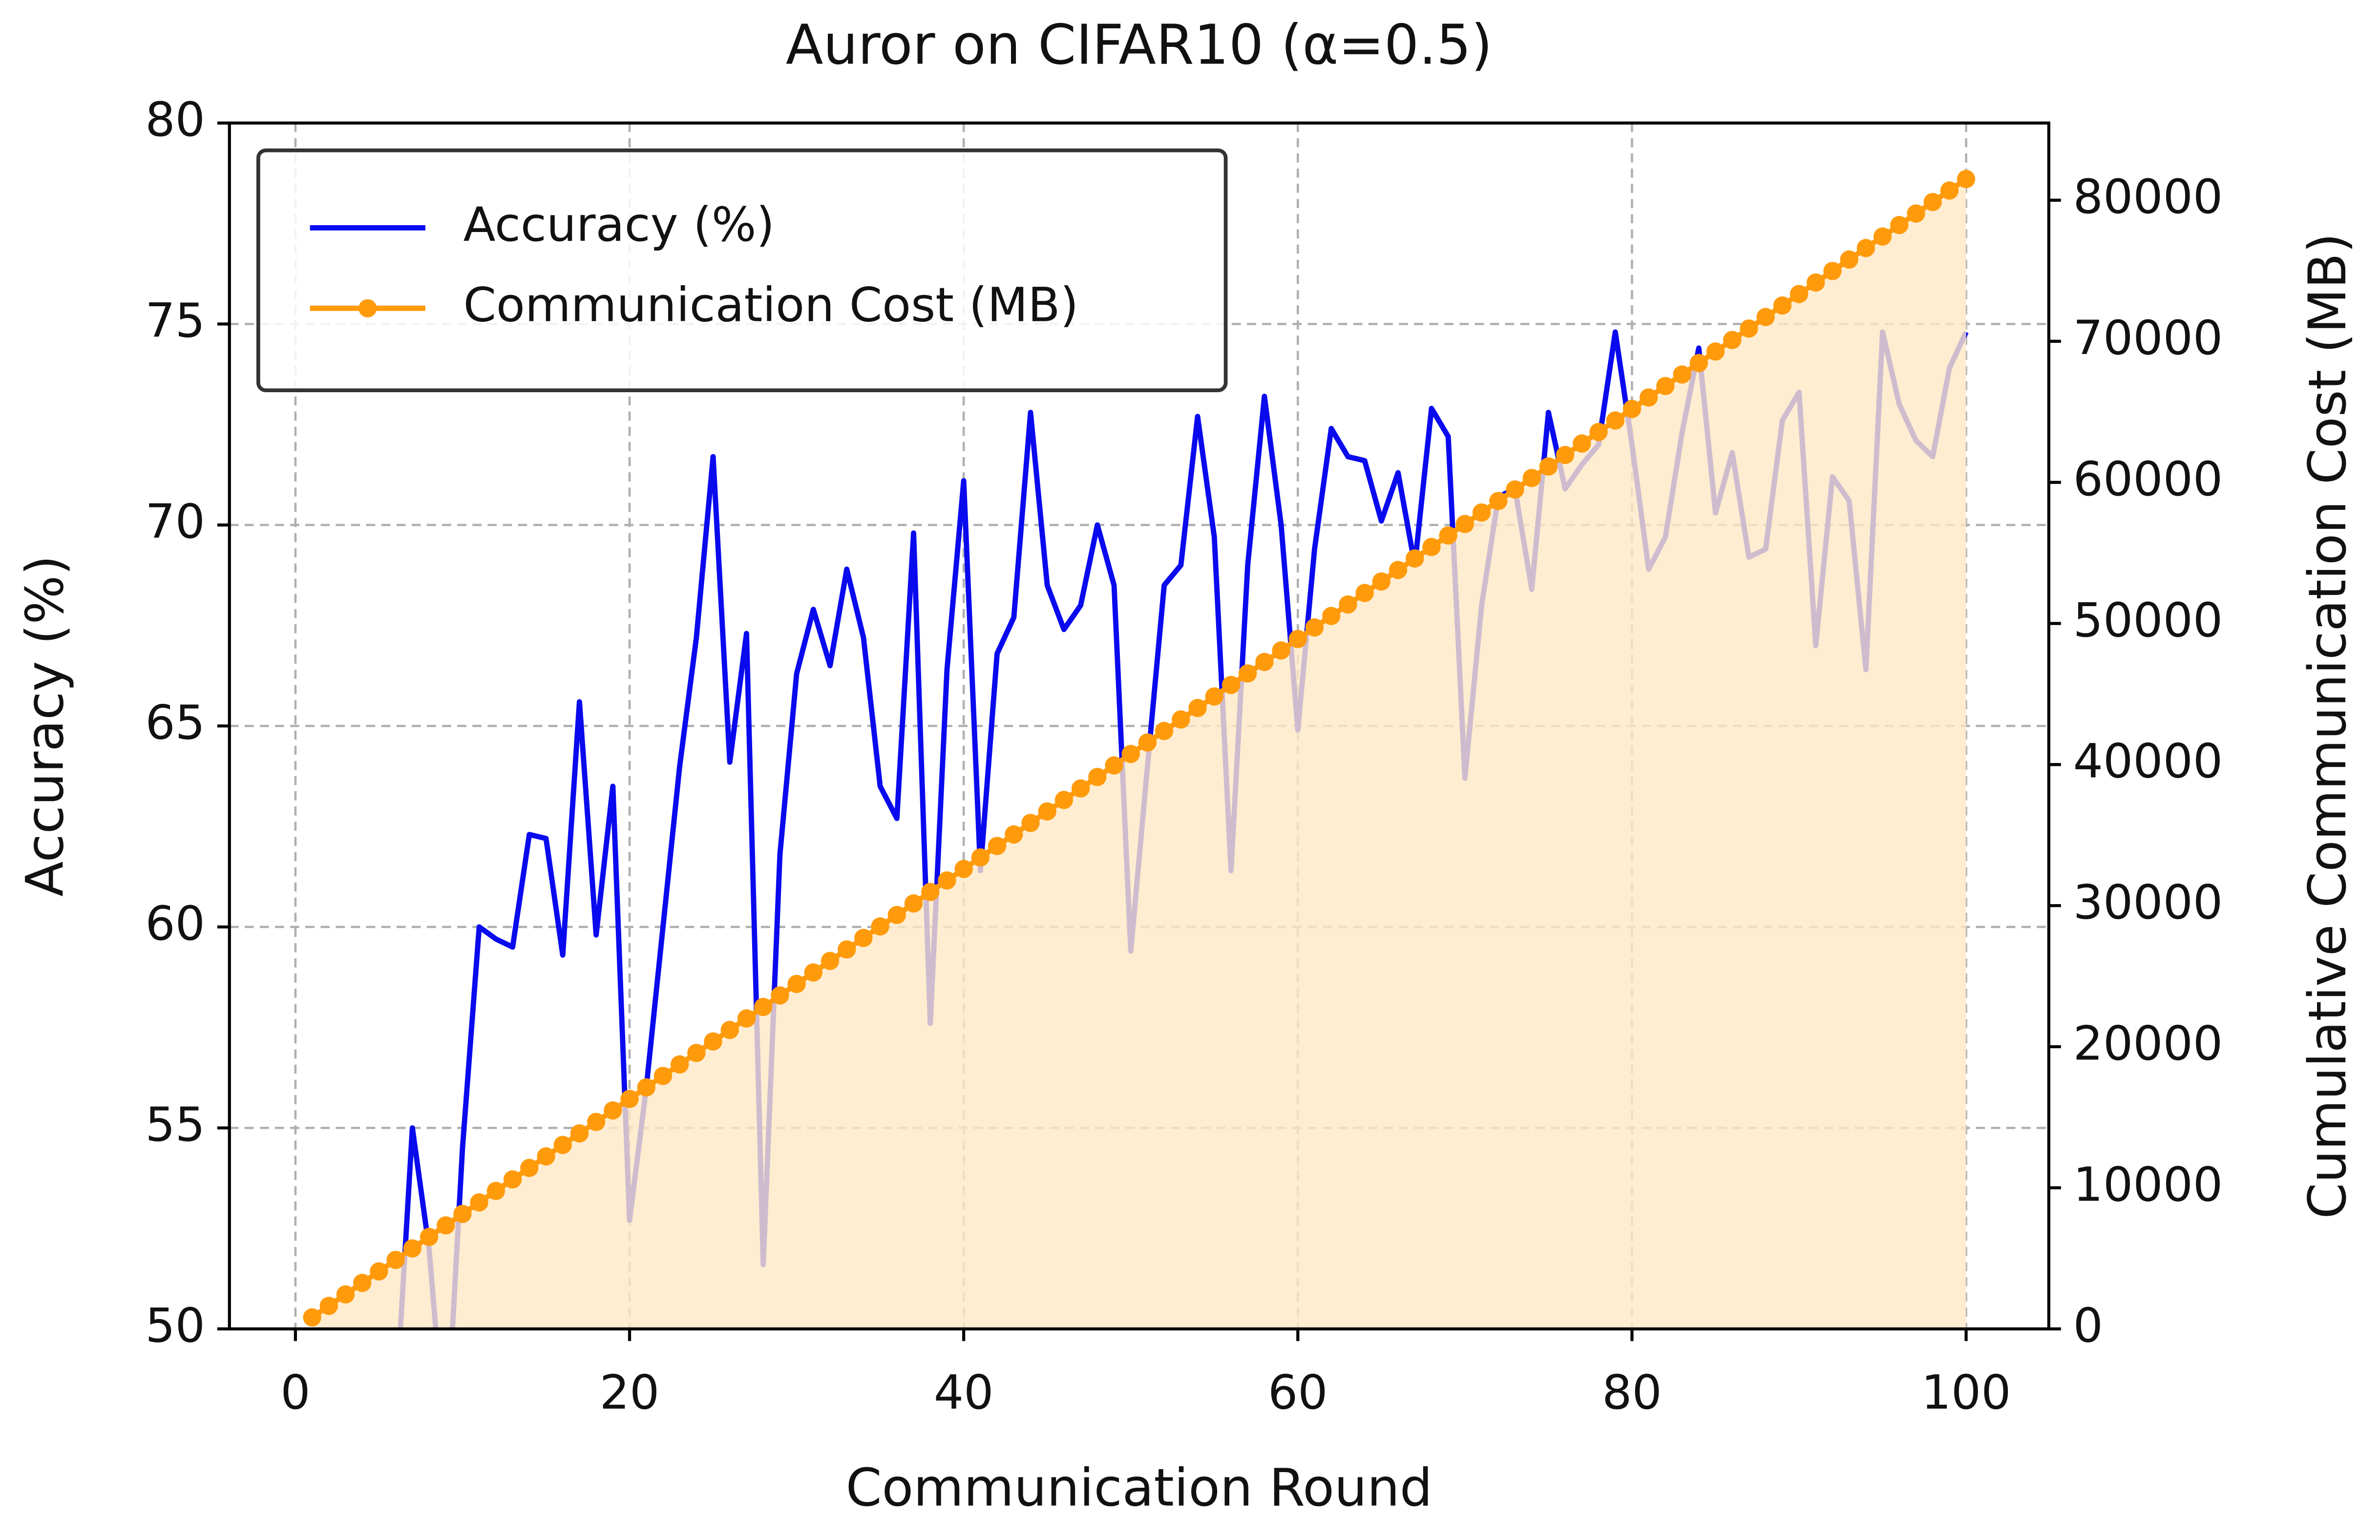  I want to click on legend-label: Accuracy (%), so click(619, 225).